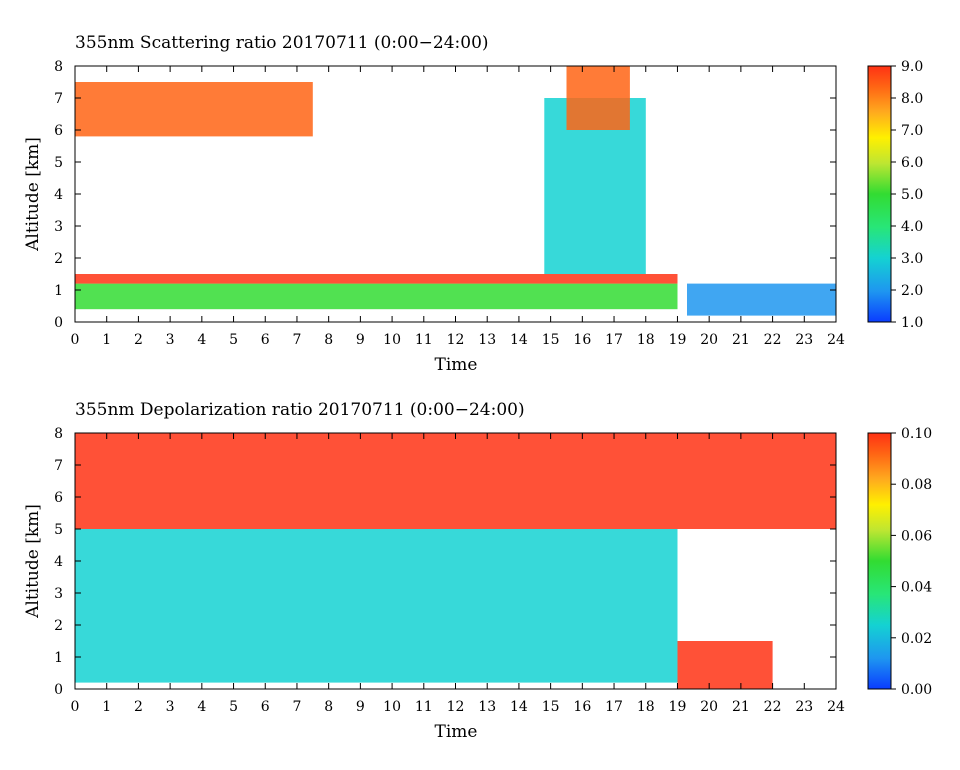 The height and width of the screenshot is (770, 960). Describe the element at coordinates (456, 365) in the screenshot. I see `scattering-x-axis-label: Time` at that location.